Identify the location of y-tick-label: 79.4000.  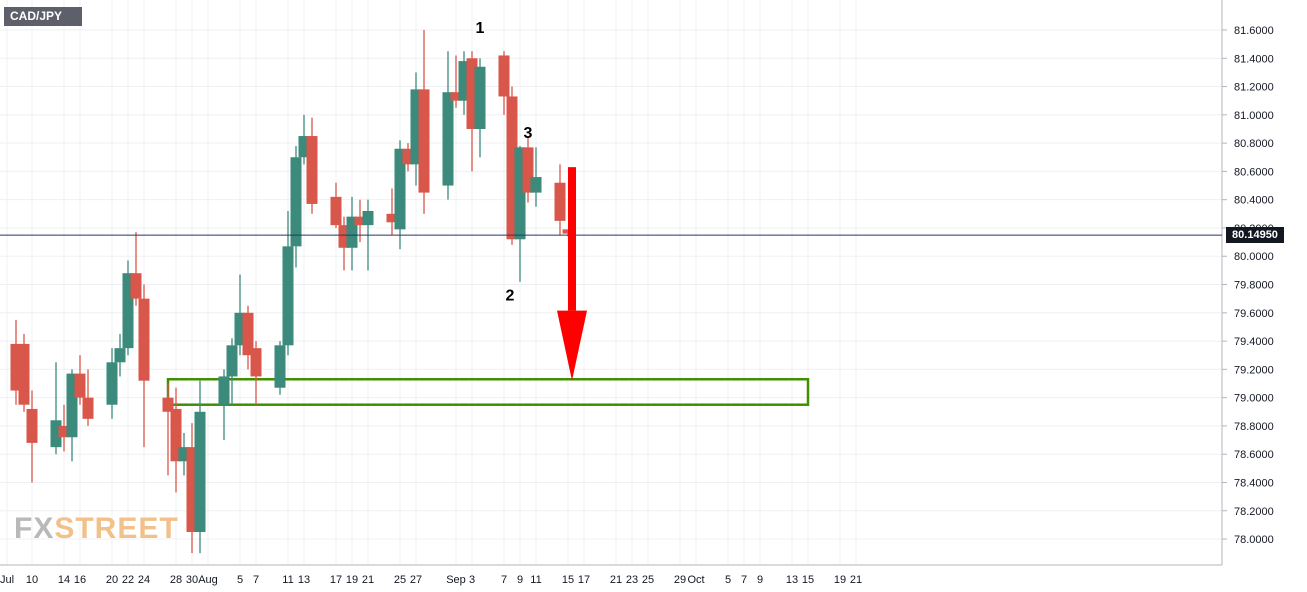
(1254, 342).